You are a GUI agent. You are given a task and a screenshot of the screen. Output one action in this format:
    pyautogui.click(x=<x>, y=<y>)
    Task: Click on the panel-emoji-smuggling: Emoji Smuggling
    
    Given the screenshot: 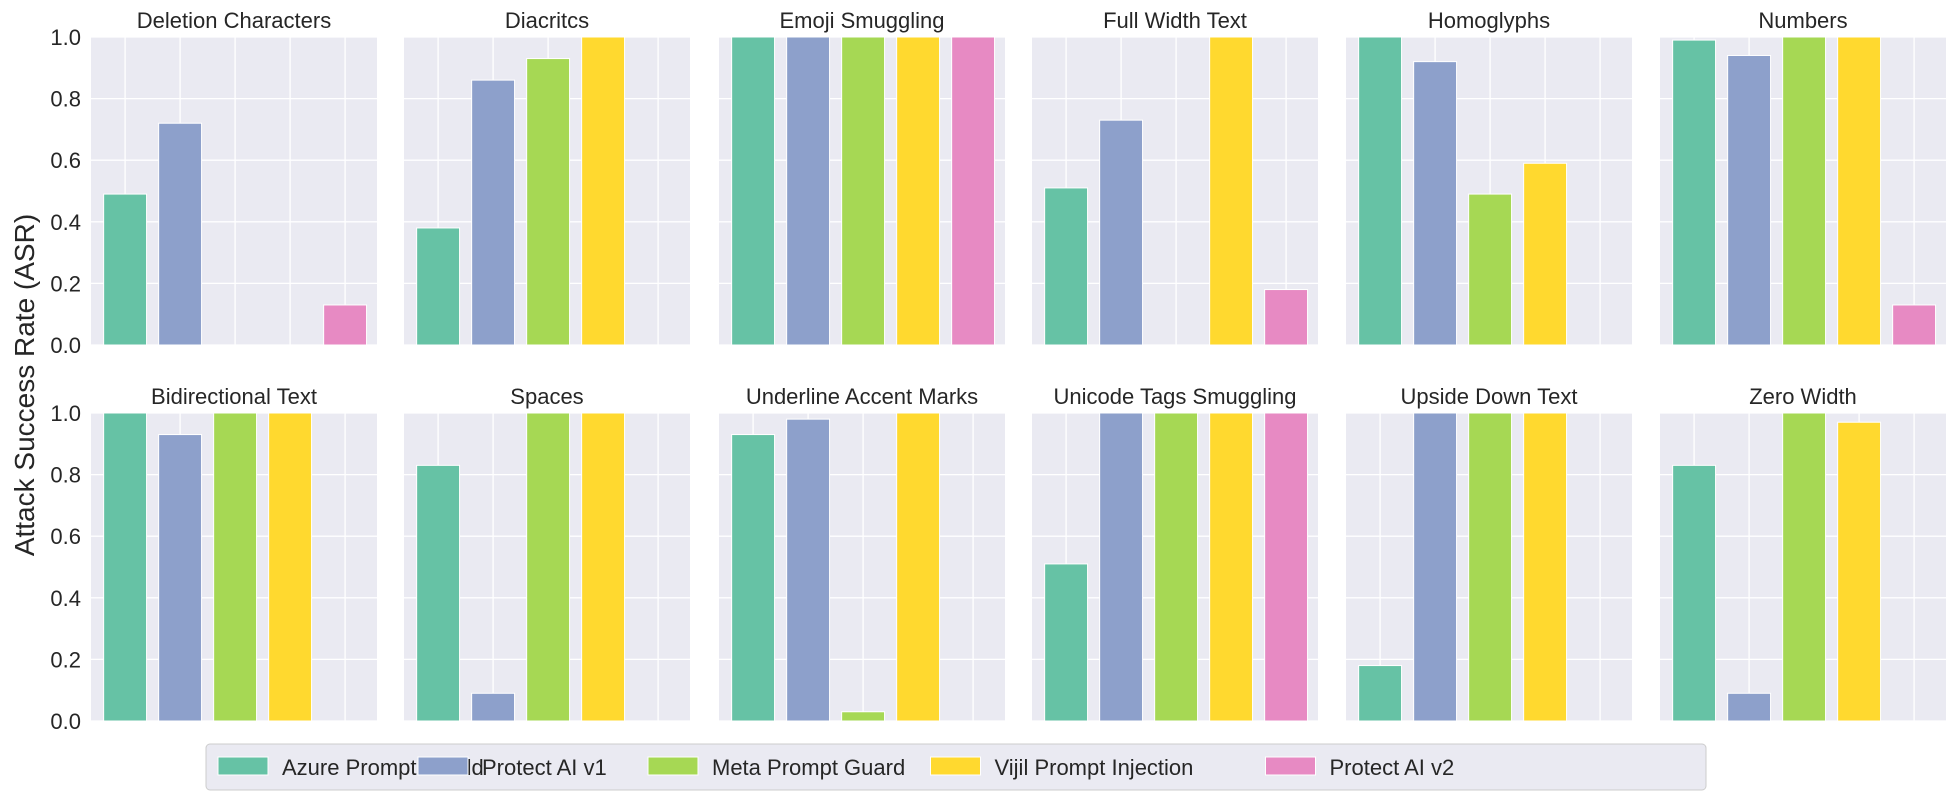 What is the action you would take?
    pyautogui.click(x=862, y=177)
    